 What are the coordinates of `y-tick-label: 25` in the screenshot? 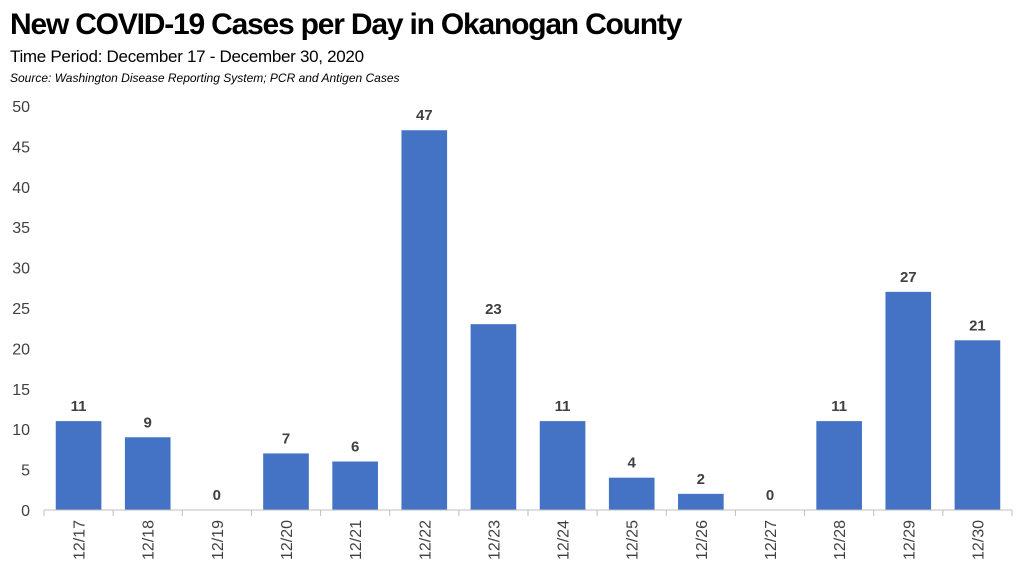 It's located at (21, 309).